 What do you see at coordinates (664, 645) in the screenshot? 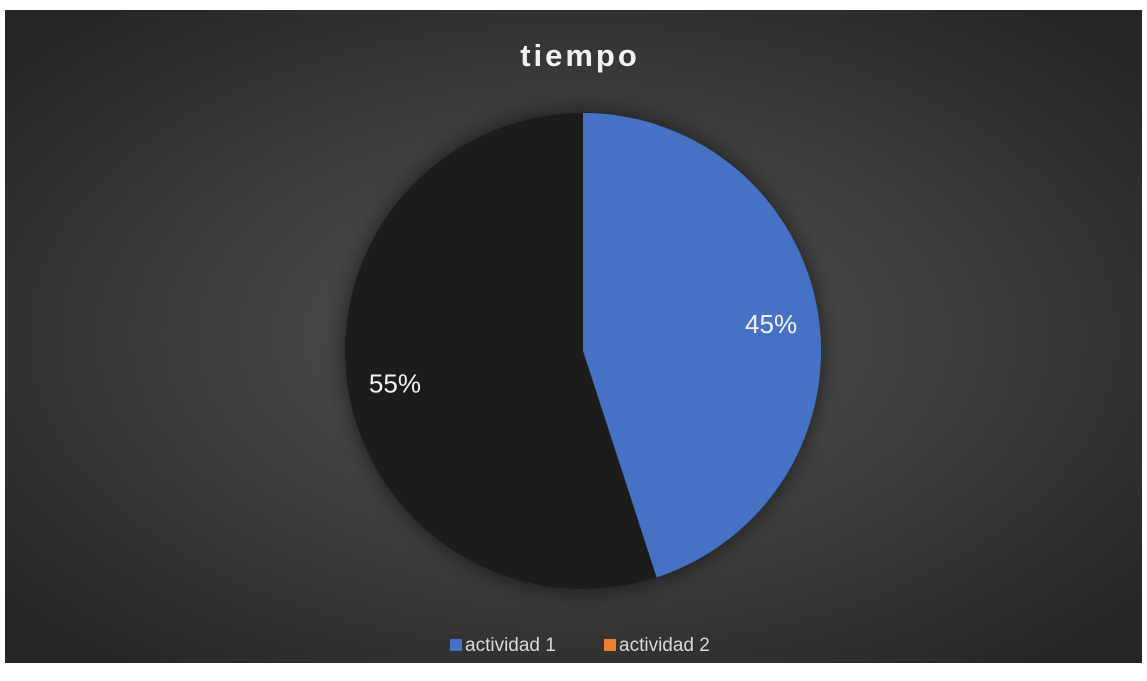
I see `legend-label: actividad 2` at bounding box center [664, 645].